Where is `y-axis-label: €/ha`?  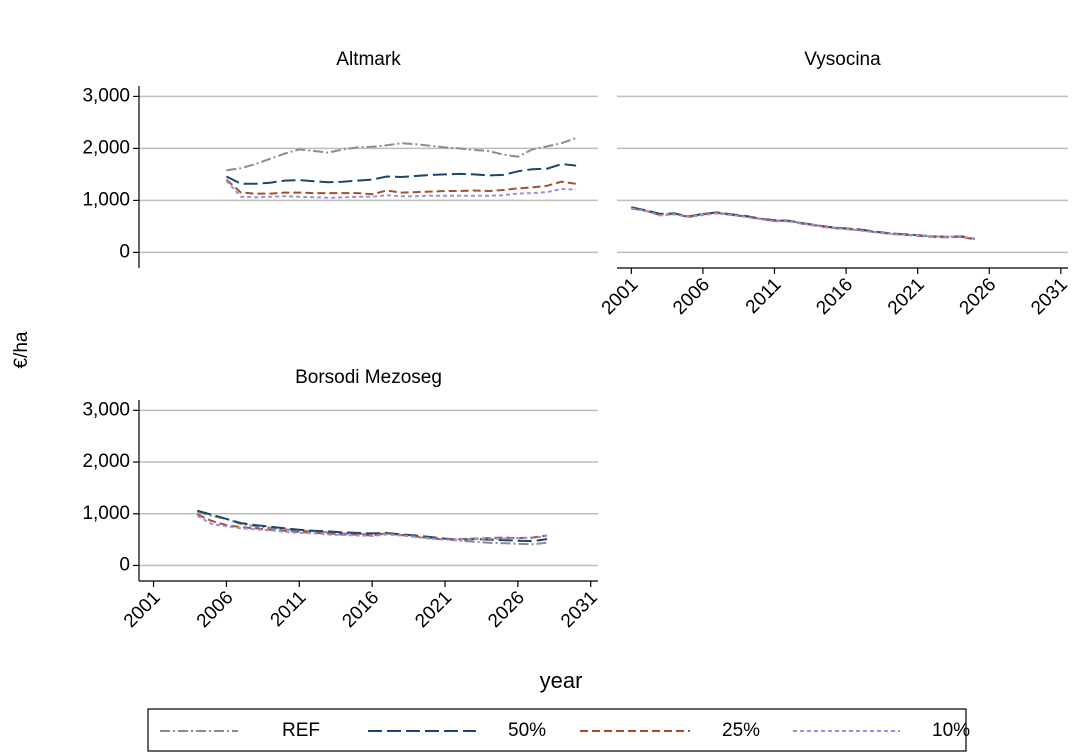 y-axis-label: €/ha is located at coordinates (21, 349).